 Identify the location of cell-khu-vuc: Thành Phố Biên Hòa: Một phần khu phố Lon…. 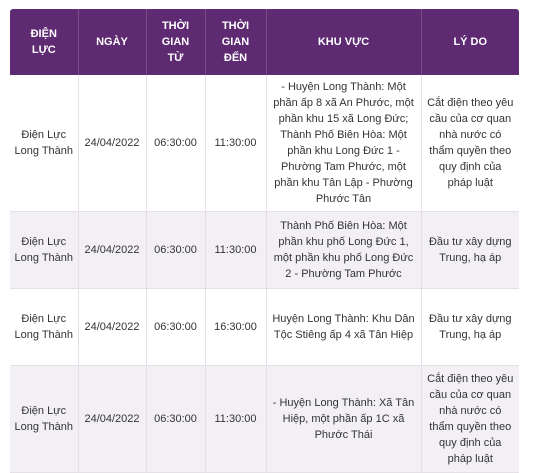
(343, 250).